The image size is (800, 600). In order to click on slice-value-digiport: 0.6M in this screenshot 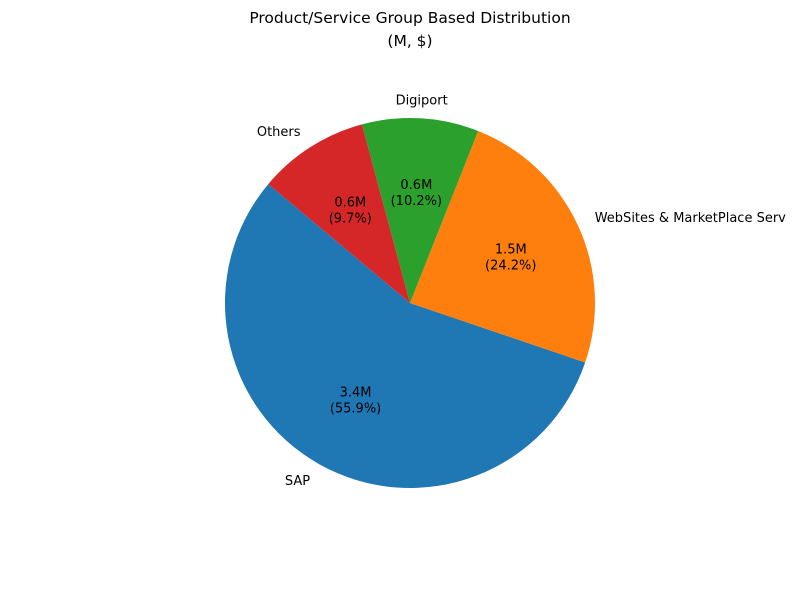, I will do `click(416, 185)`.